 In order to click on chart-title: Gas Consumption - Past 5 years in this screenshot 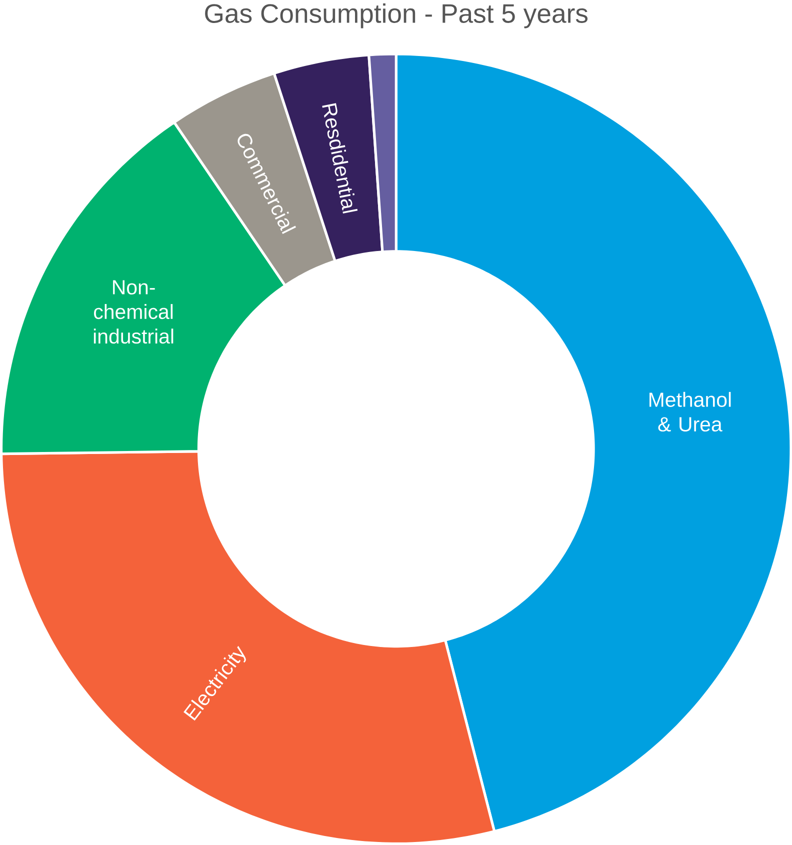, I will do `click(396, 15)`.